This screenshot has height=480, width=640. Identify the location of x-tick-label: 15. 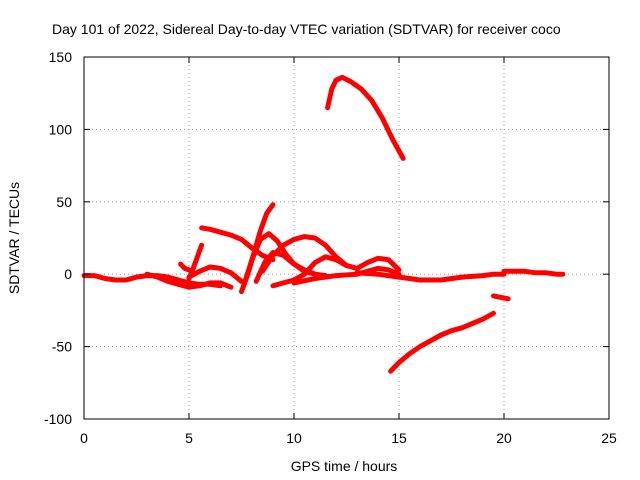
(399, 438).